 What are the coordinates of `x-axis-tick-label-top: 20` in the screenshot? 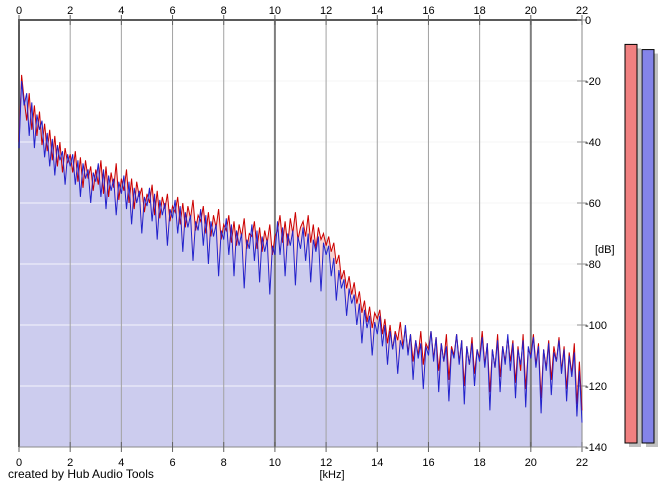 It's located at (531, 11).